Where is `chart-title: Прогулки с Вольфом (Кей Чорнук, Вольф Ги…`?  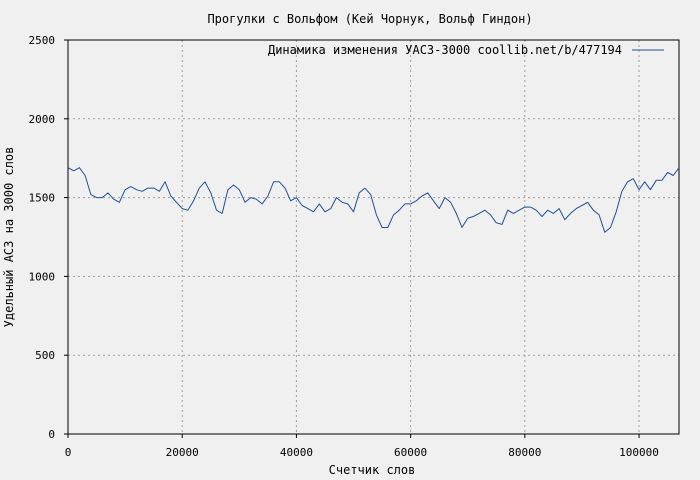
chart-title: Прогулки с Вольфом (Кей Чорнук, Вольф Ги… is located at coordinates (369, 19).